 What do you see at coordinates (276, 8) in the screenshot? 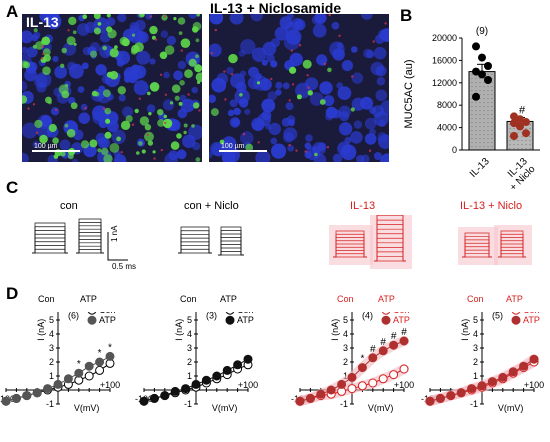
I see `micrograph-niclo-caption: IL-13 + Niclosamide` at bounding box center [276, 8].